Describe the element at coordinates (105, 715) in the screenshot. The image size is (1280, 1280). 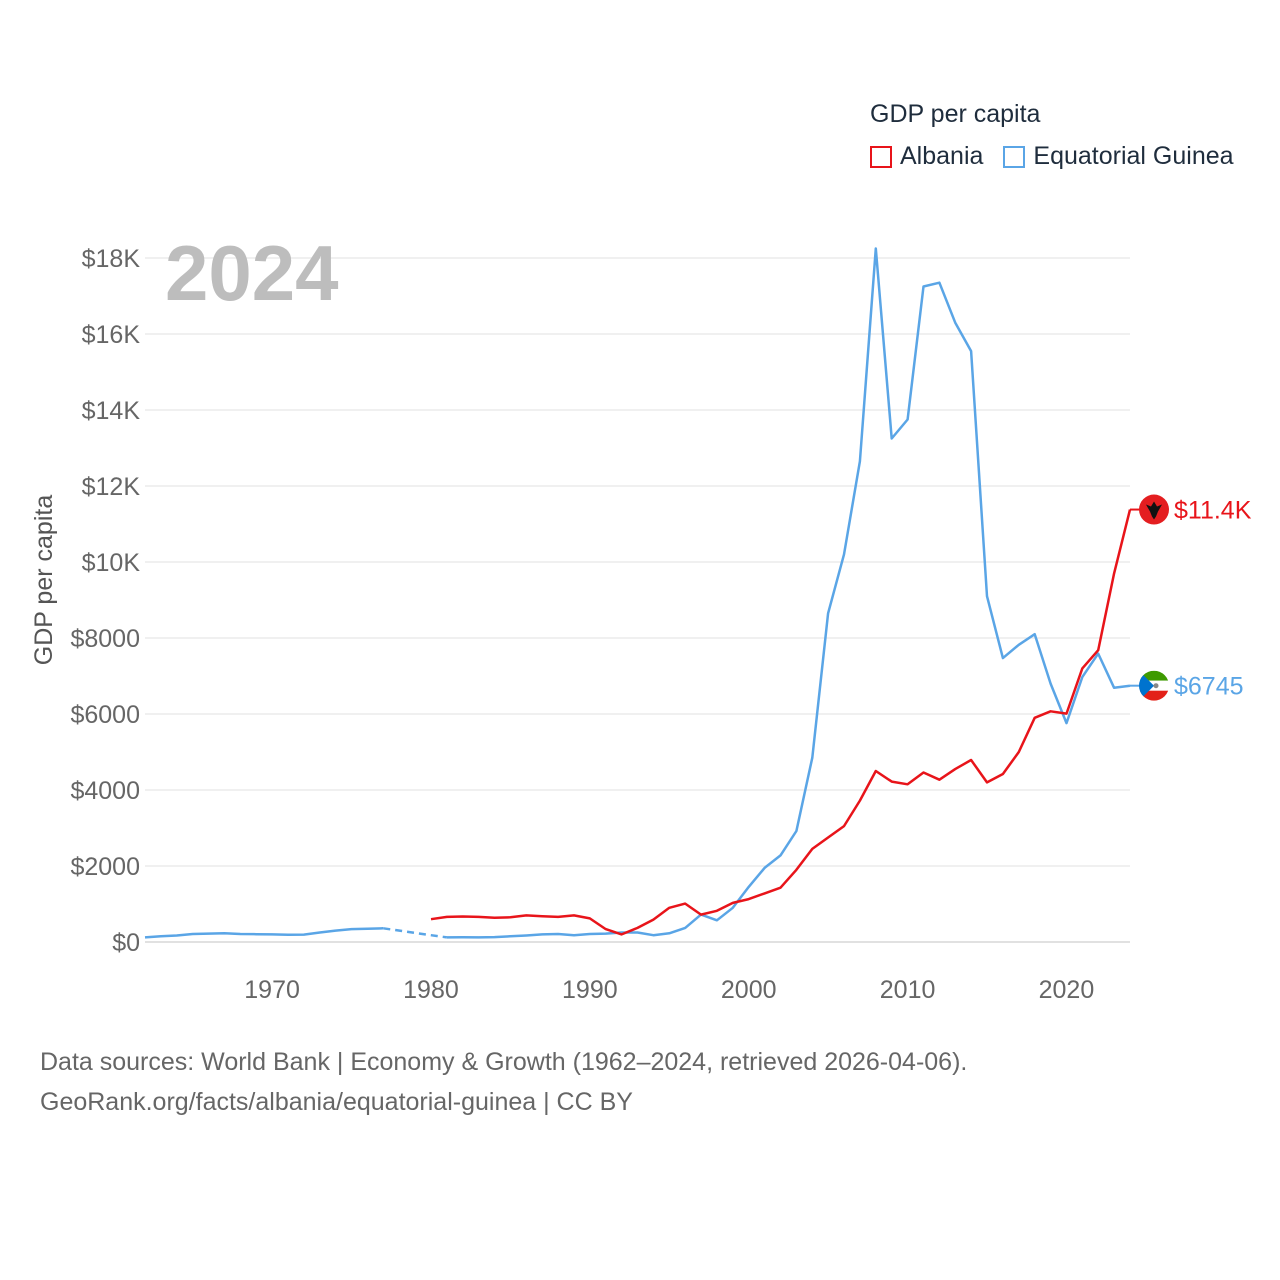
I see `y-tick-label-6000: $6000` at that location.